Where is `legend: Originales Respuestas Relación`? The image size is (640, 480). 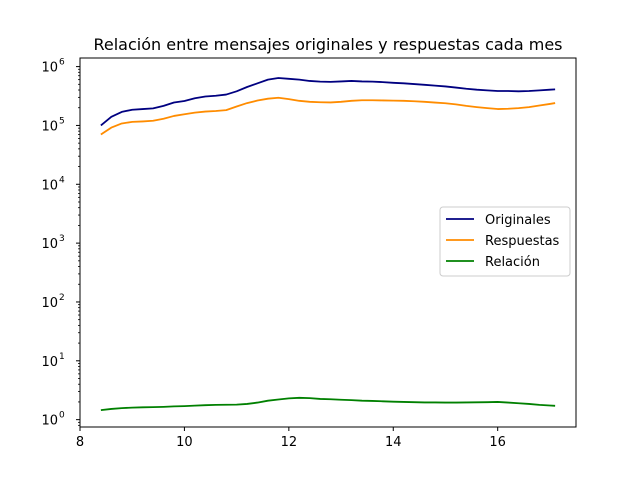
legend: Originales Respuestas Relación is located at coordinates (505, 241).